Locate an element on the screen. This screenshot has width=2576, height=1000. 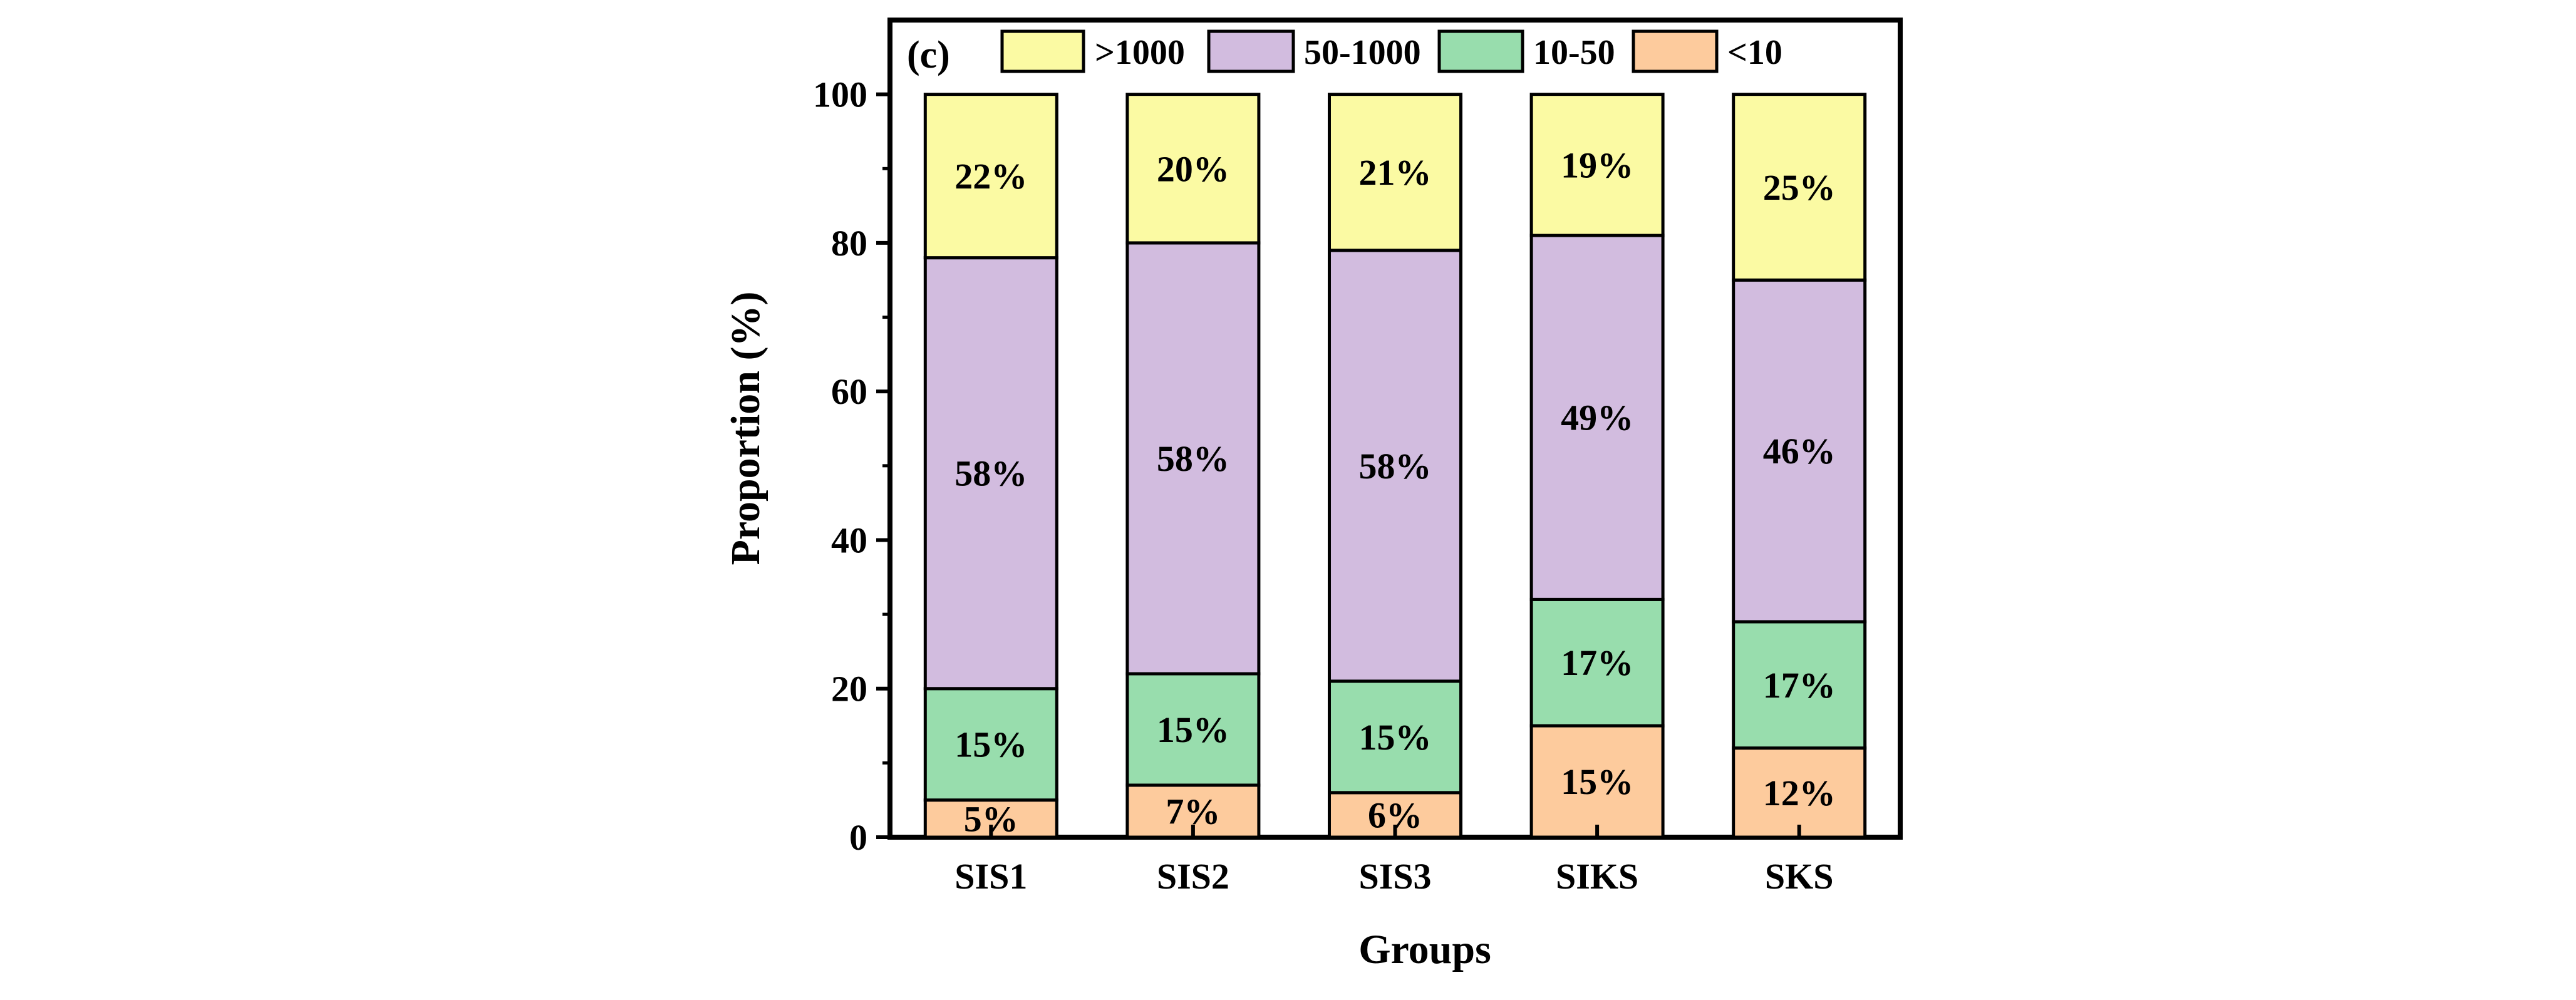
bar-sis1-gt1000 is located at coordinates (990, 176).